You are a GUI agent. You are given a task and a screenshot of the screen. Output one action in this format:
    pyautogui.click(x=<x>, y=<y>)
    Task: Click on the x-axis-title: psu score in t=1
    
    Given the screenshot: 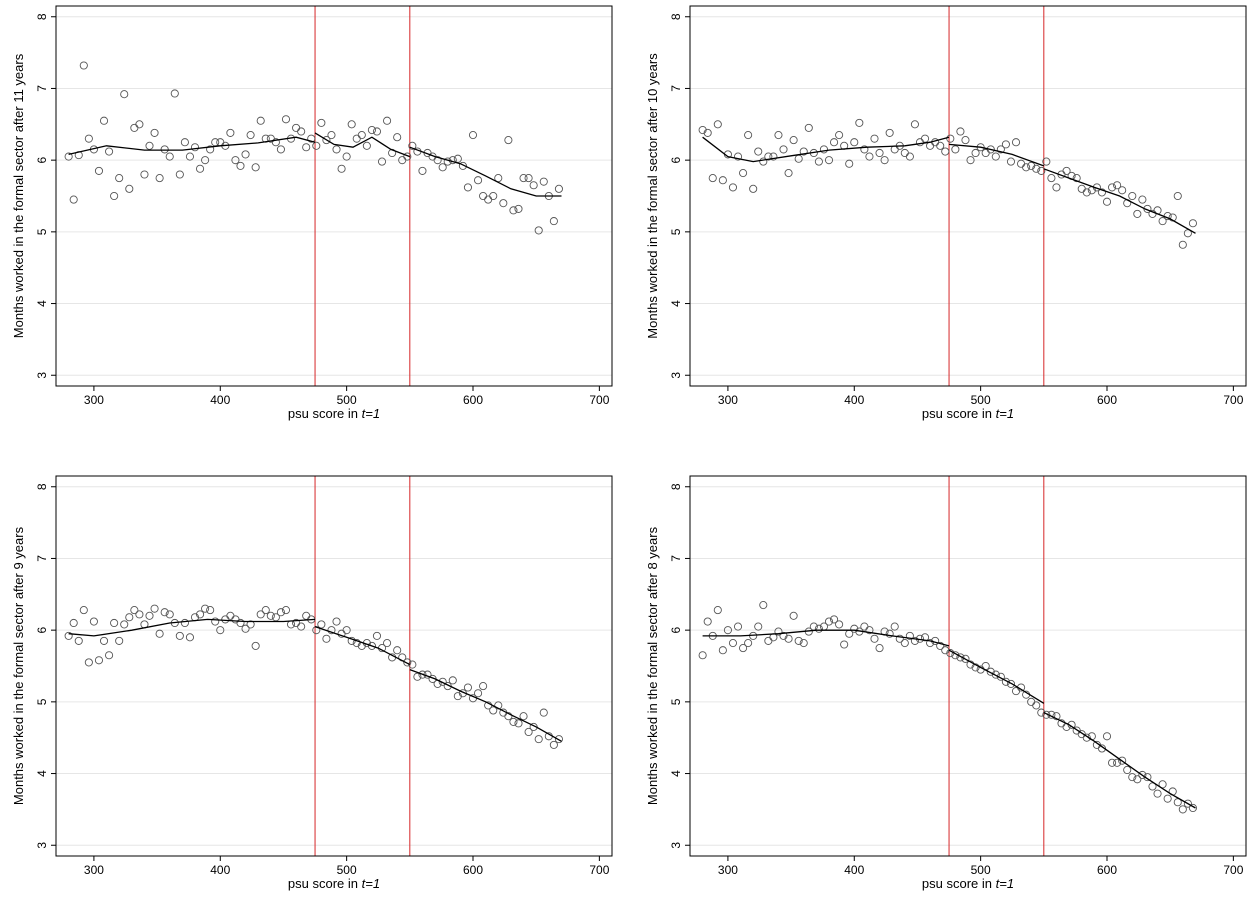 What is the action you would take?
    pyautogui.click(x=968, y=883)
    